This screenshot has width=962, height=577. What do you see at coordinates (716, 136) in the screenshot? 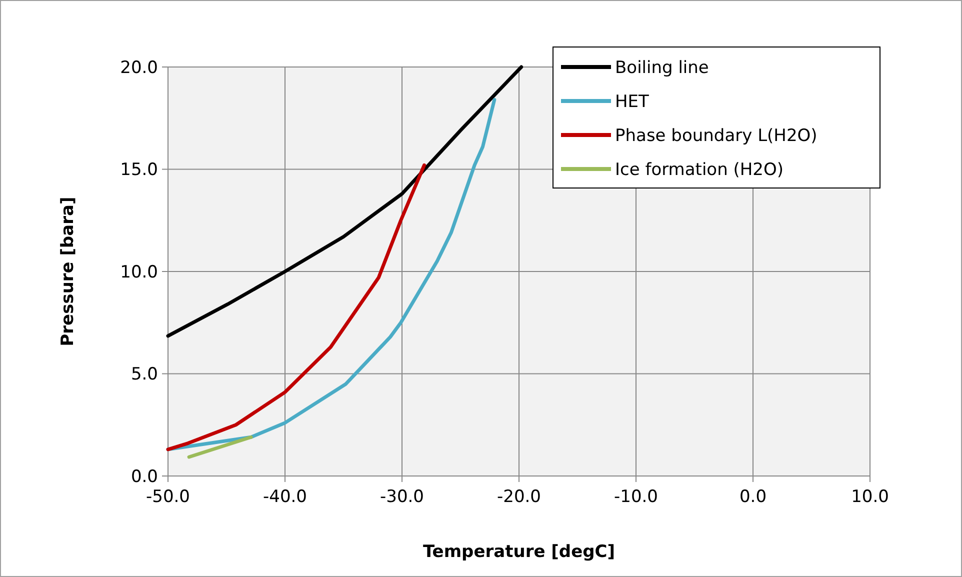
I see `legend-label: Phase boundary L(H2O)` at bounding box center [716, 136].